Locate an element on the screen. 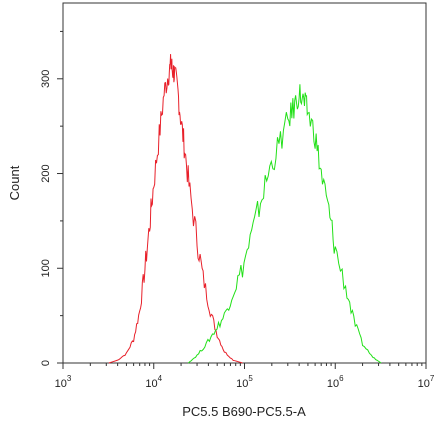 The width and height of the screenshot is (440, 423). y-tick-label: 0 is located at coordinates (46, 363).